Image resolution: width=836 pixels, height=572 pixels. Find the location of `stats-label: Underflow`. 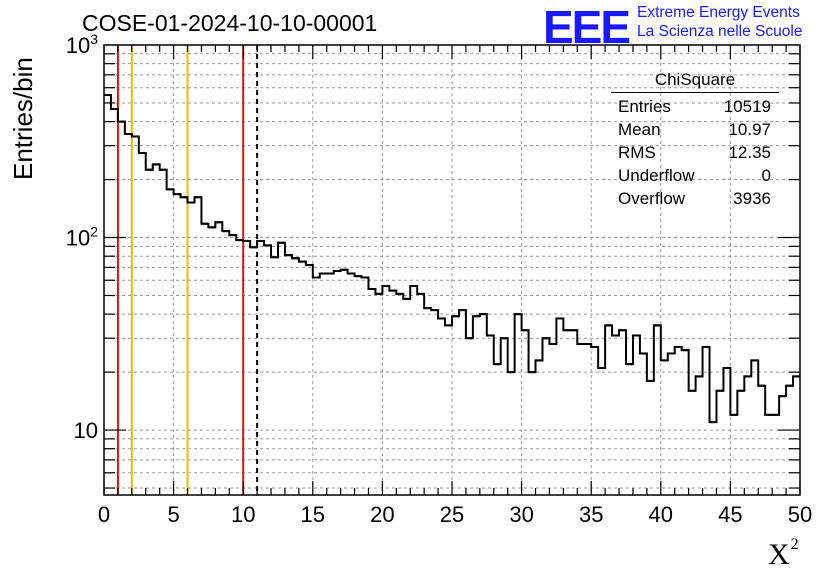

stats-label: Underflow is located at coordinates (656, 175).